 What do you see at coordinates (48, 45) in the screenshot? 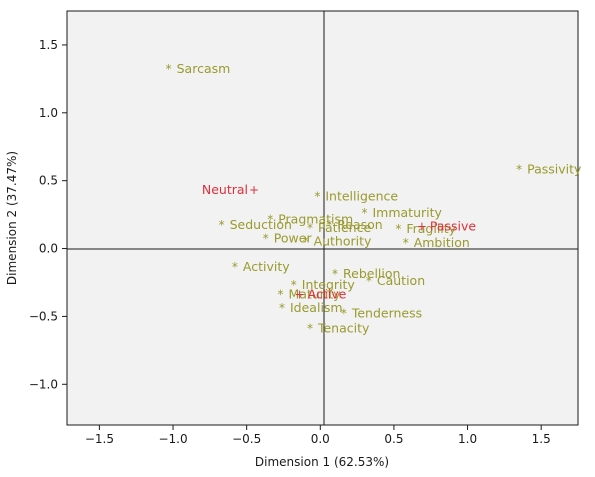
I see `y-tick-label: 1.5` at bounding box center [48, 45].